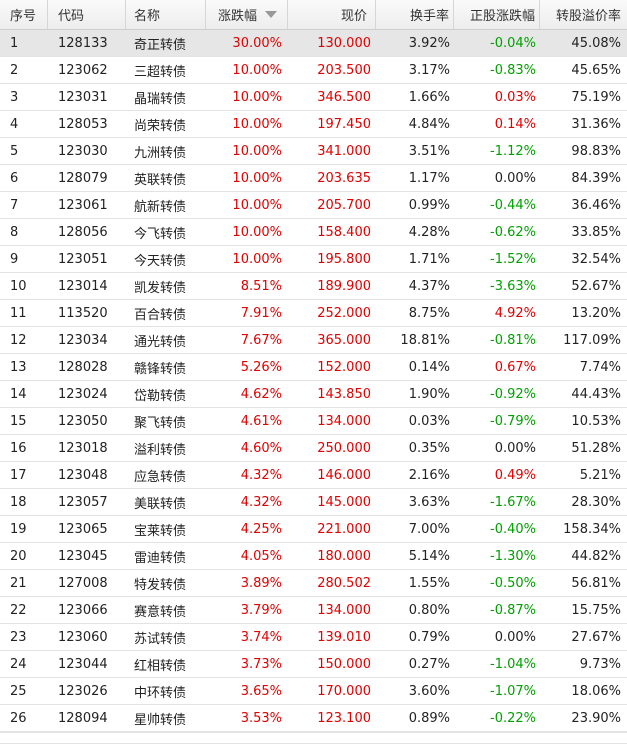 The height and width of the screenshot is (744, 627). Describe the element at coordinates (596, 97) in the screenshot. I see `cell-premium: 75.19%` at that location.